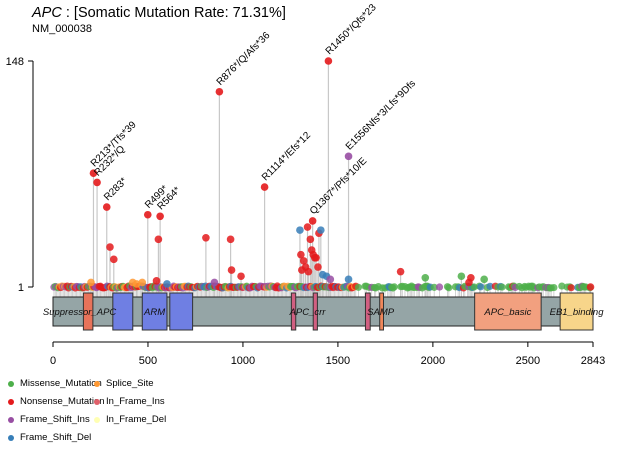  Describe the element at coordinates (338, 361) in the screenshot. I see `x-tick-label: 1500` at that location.